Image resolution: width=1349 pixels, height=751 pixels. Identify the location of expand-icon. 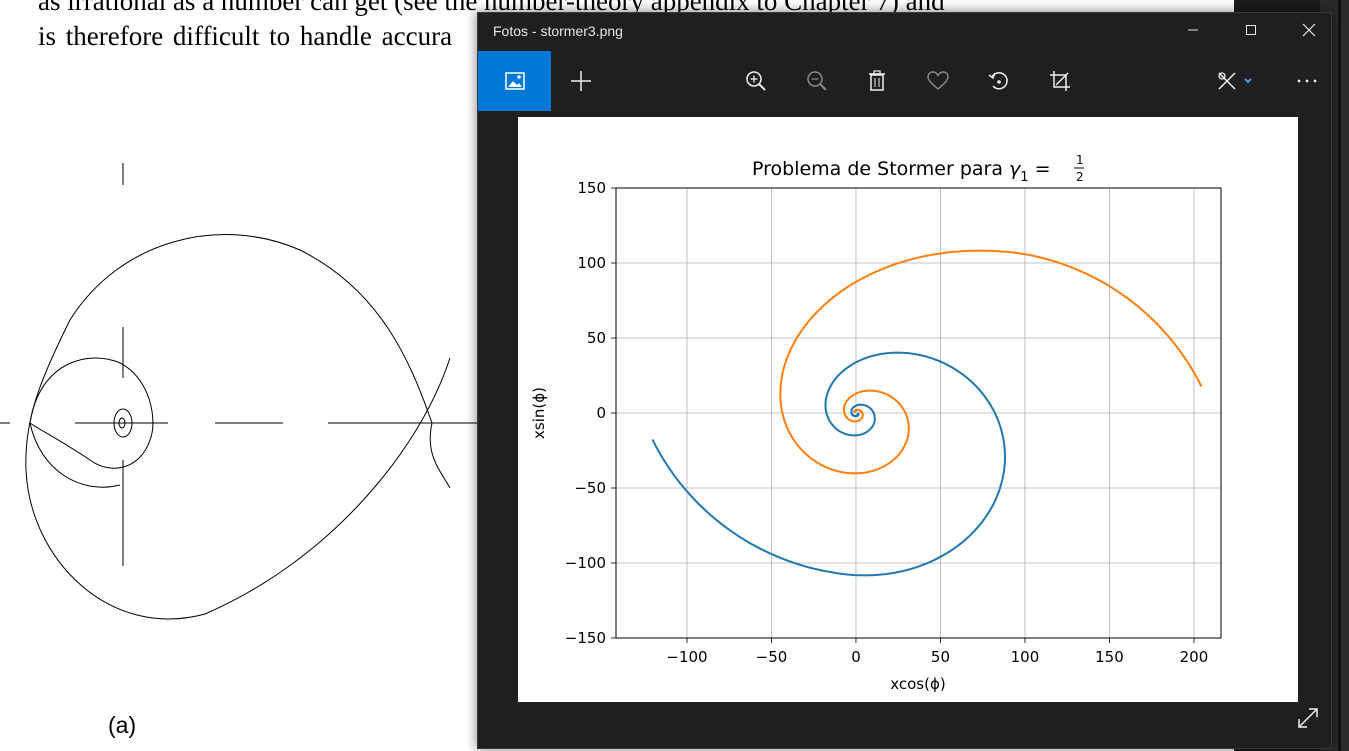
(1308, 720).